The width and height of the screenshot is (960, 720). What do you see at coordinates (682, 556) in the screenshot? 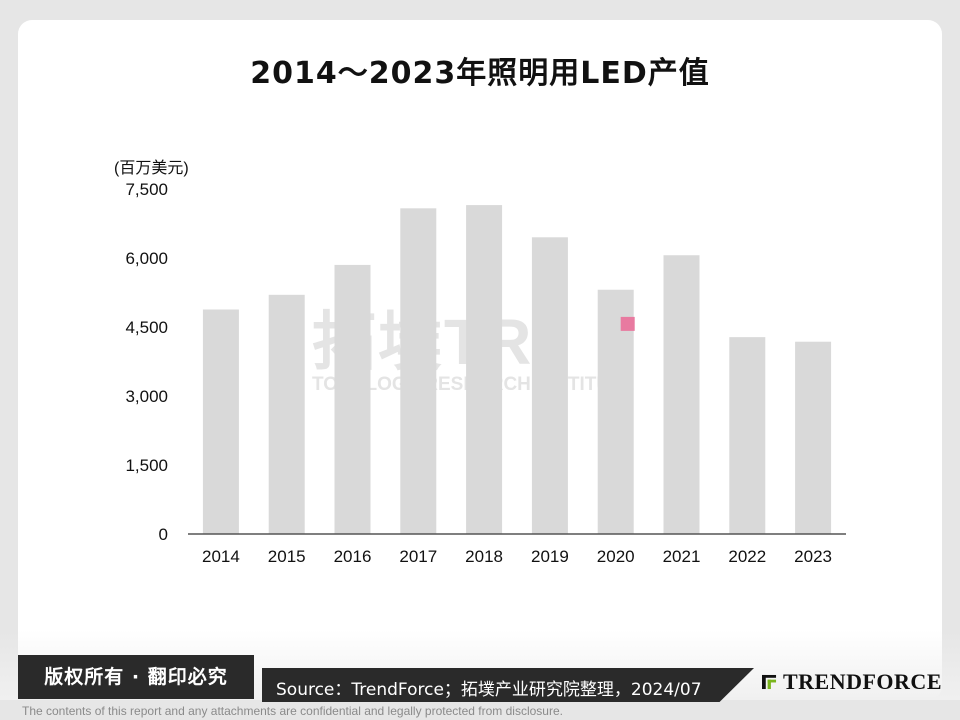
I see `x-tick-label: 2021` at bounding box center [682, 556].